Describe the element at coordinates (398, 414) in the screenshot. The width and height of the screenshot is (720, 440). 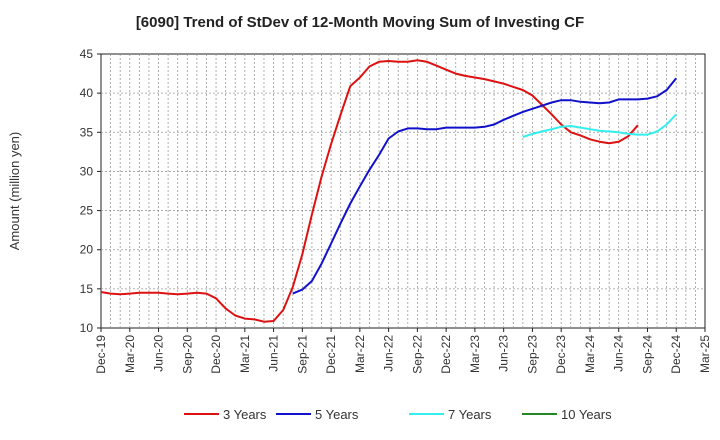
I see `legend: 3 Years 5 Years 7 Years 10 Years` at that location.